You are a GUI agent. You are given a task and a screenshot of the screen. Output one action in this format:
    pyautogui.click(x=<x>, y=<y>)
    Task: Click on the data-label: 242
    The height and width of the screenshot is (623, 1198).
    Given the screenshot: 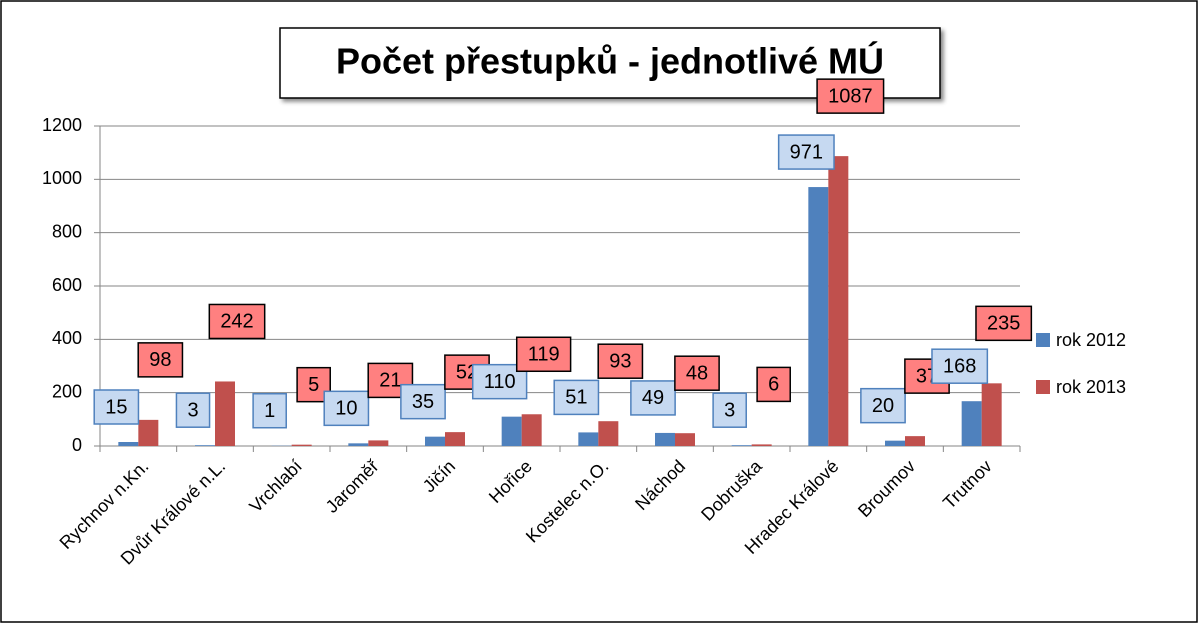 What is the action you would take?
    pyautogui.click(x=236, y=322)
    